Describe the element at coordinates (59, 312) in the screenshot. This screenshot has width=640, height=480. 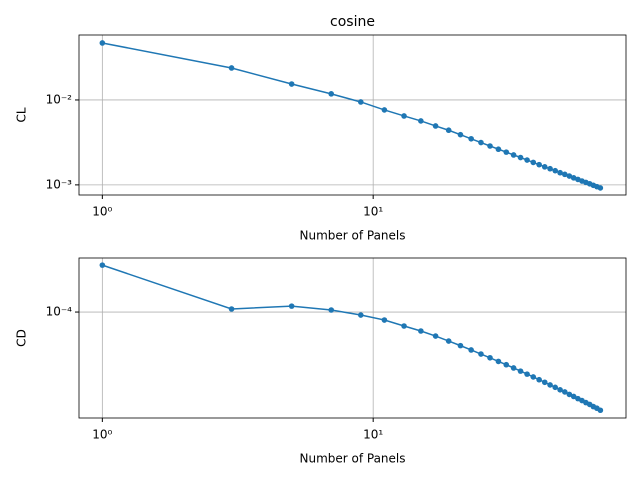
I see `y-tick-label: 10⁻⁴` at that location.